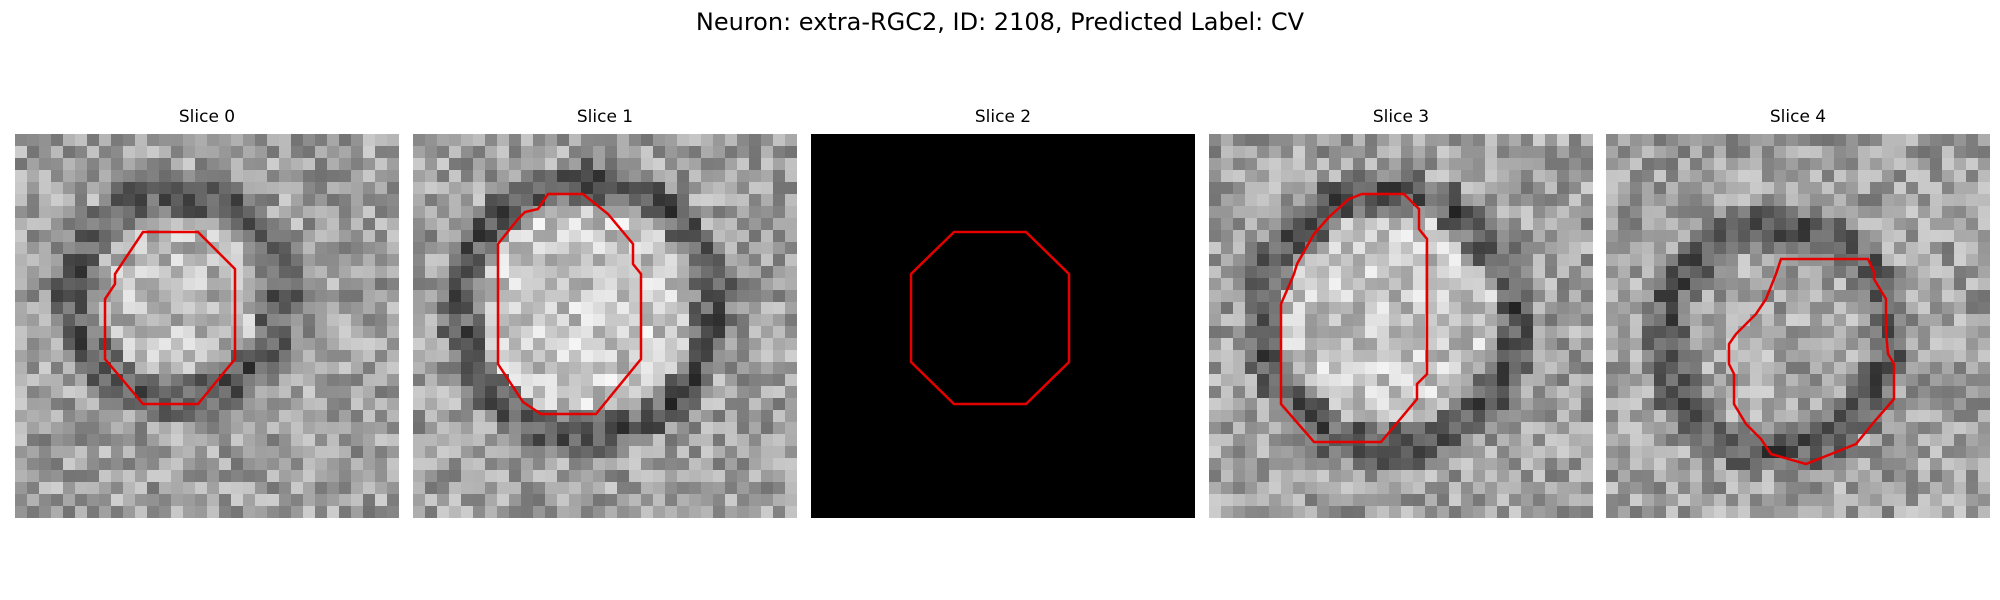  Describe the element at coordinates (207, 117) in the screenshot. I see `slice-title-0: Slice 0` at that location.